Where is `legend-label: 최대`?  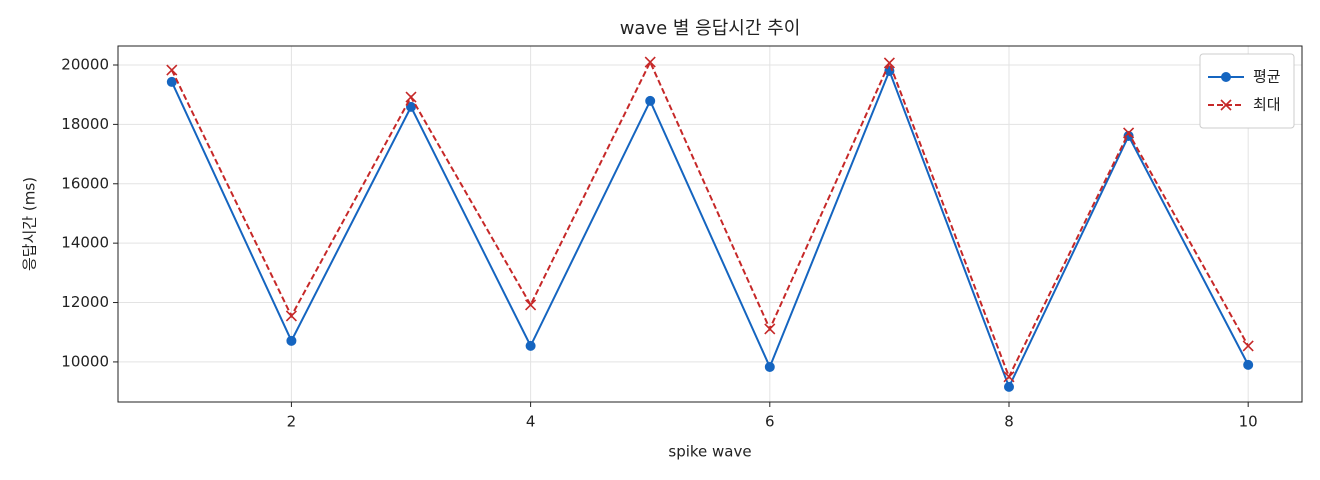
legend-label: 최대 is located at coordinates (1267, 105).